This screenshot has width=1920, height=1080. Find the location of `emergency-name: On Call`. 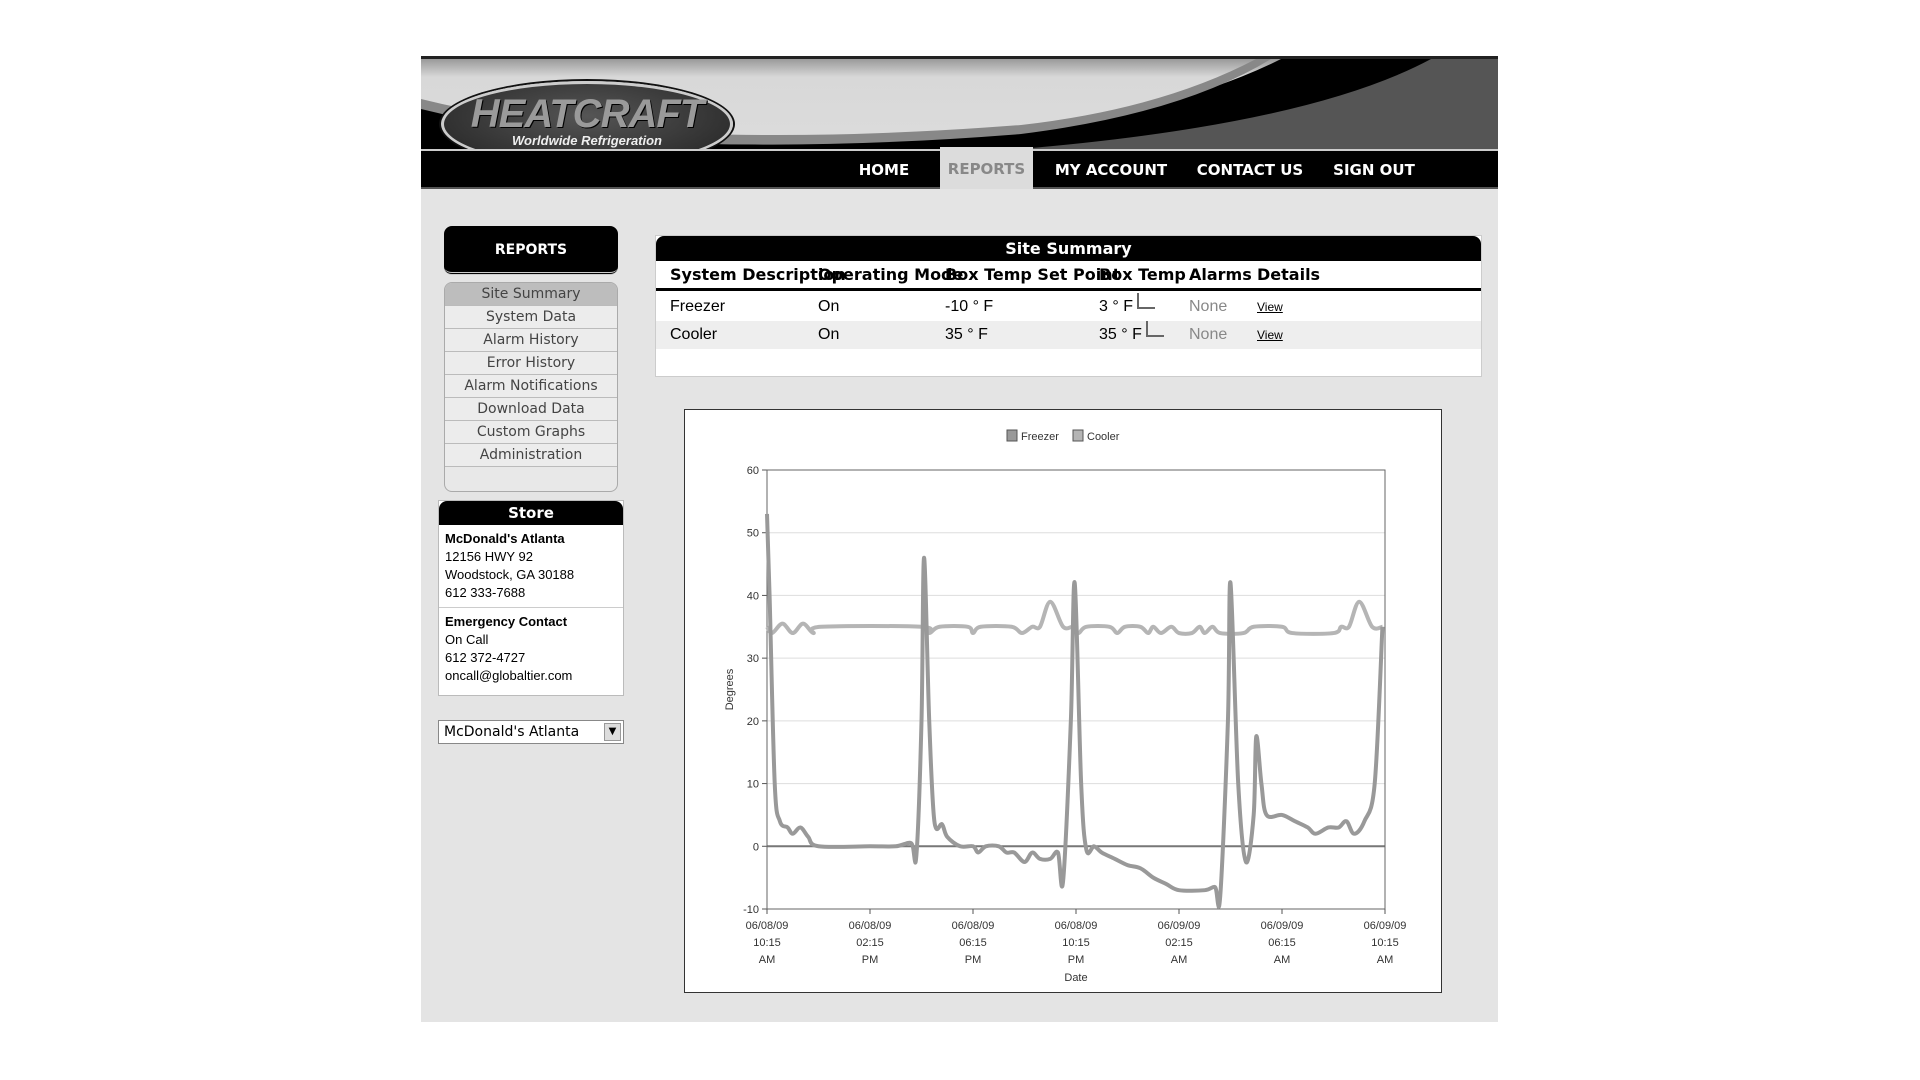

emergency-name: On Call is located at coordinates (467, 639).